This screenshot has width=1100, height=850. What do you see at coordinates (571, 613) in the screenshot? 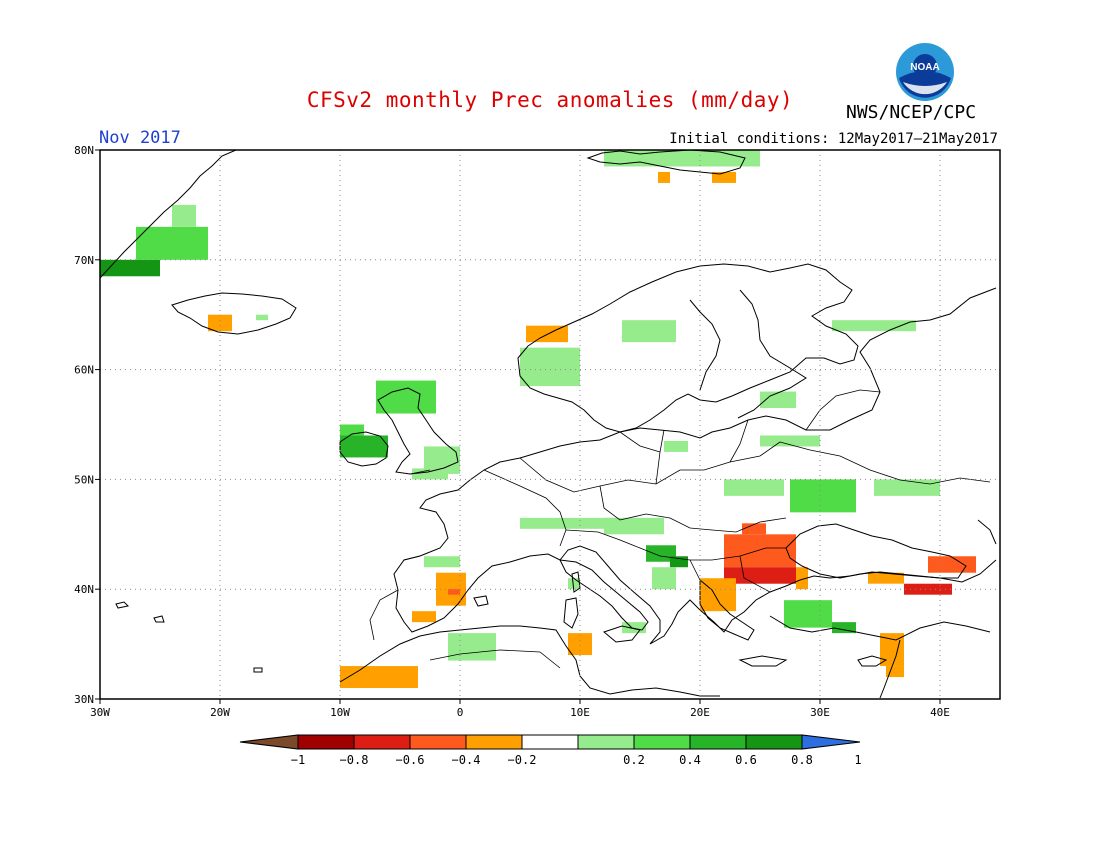
I see `coast-sardinia` at bounding box center [571, 613].